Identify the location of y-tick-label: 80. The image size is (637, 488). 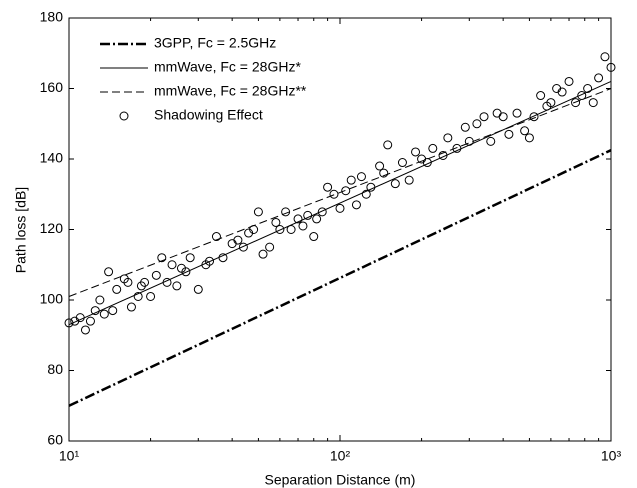
(55, 369).